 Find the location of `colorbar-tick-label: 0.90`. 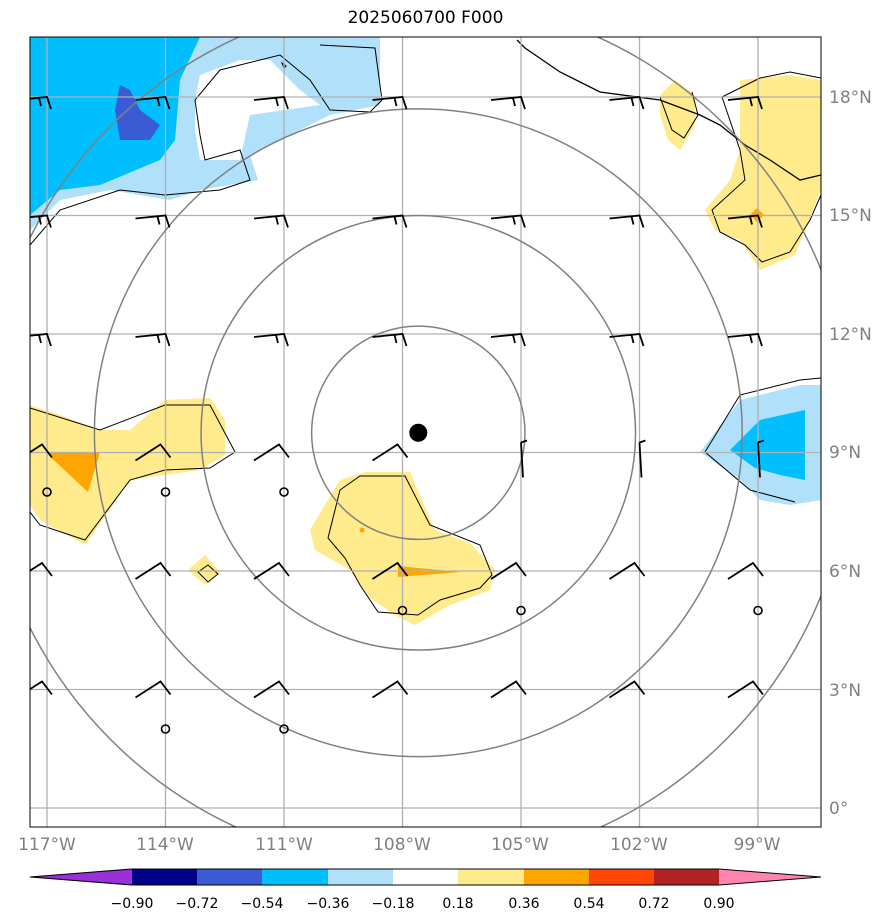

colorbar-tick-label: 0.90 is located at coordinates (718, 904).